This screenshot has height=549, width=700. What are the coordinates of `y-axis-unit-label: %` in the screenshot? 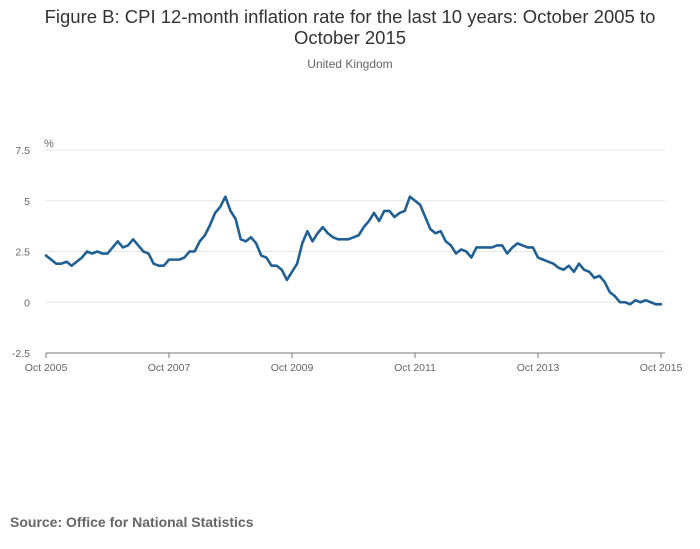 It's located at (49, 144).